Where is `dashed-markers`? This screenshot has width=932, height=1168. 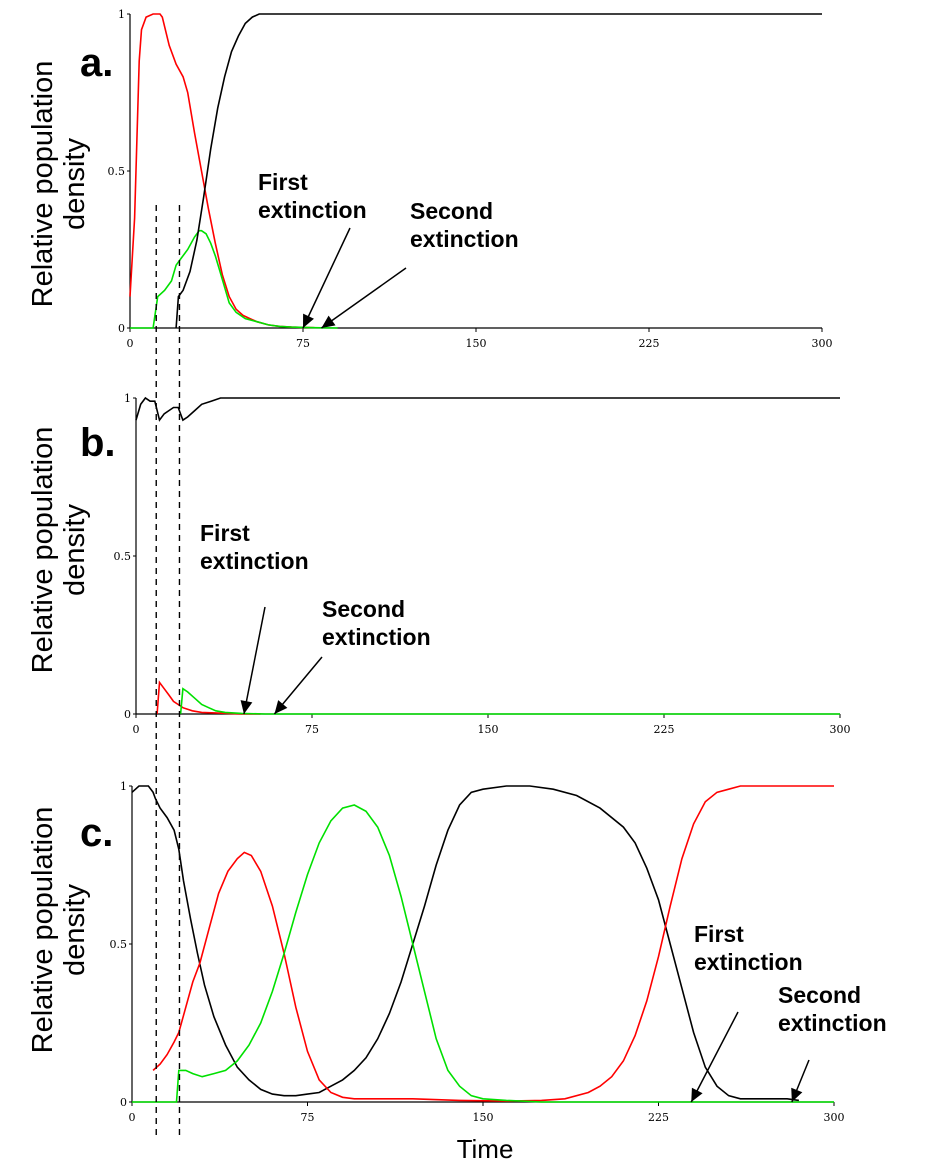 dashed-markers is located at coordinates (168, 672).